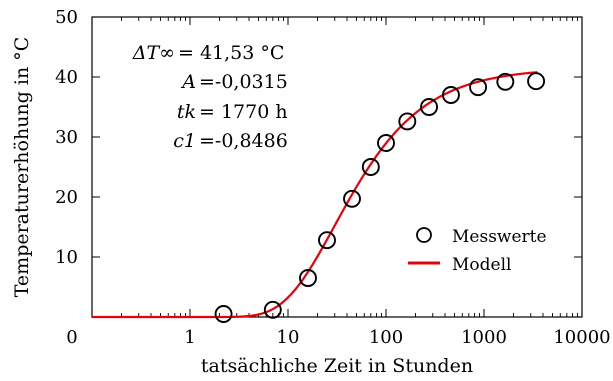 The width and height of the screenshot is (613, 381). Describe the element at coordinates (66, 197) in the screenshot. I see `y-tick-label: 20` at that location.